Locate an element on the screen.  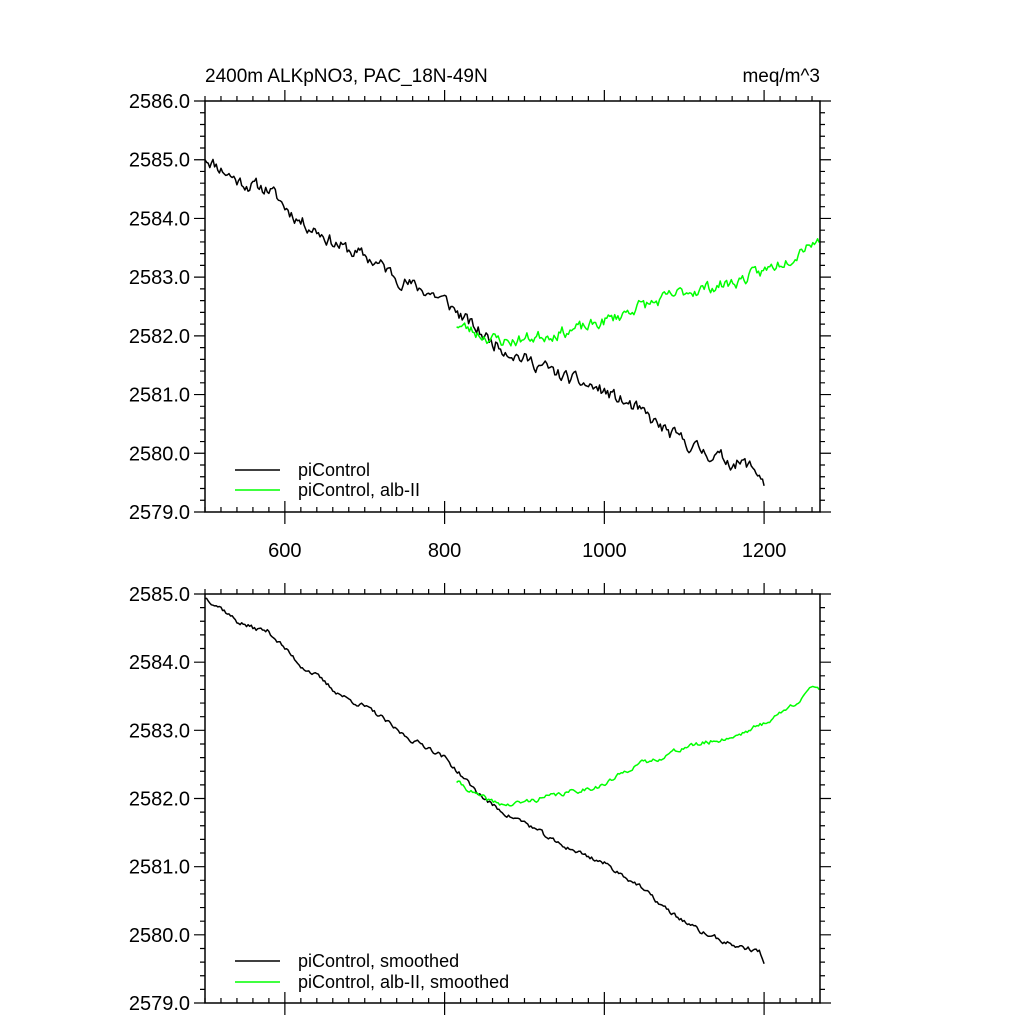
series-line-picontrol-alb-ii-smoothed is located at coordinates (638, 746).